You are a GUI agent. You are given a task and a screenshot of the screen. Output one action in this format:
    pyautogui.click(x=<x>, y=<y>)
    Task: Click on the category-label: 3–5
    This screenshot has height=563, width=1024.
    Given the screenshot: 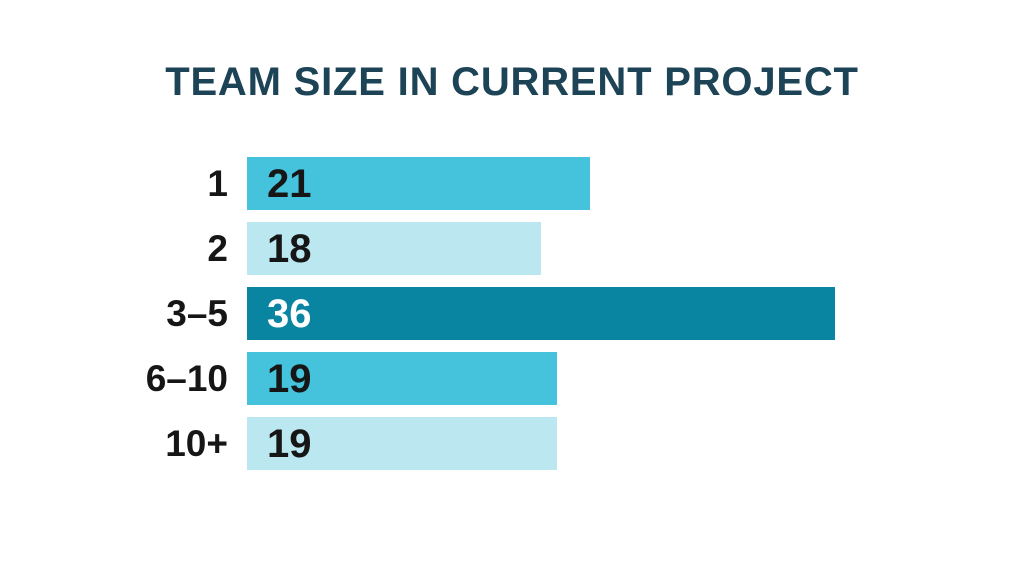 What is the action you would take?
    pyautogui.click(x=197, y=313)
    